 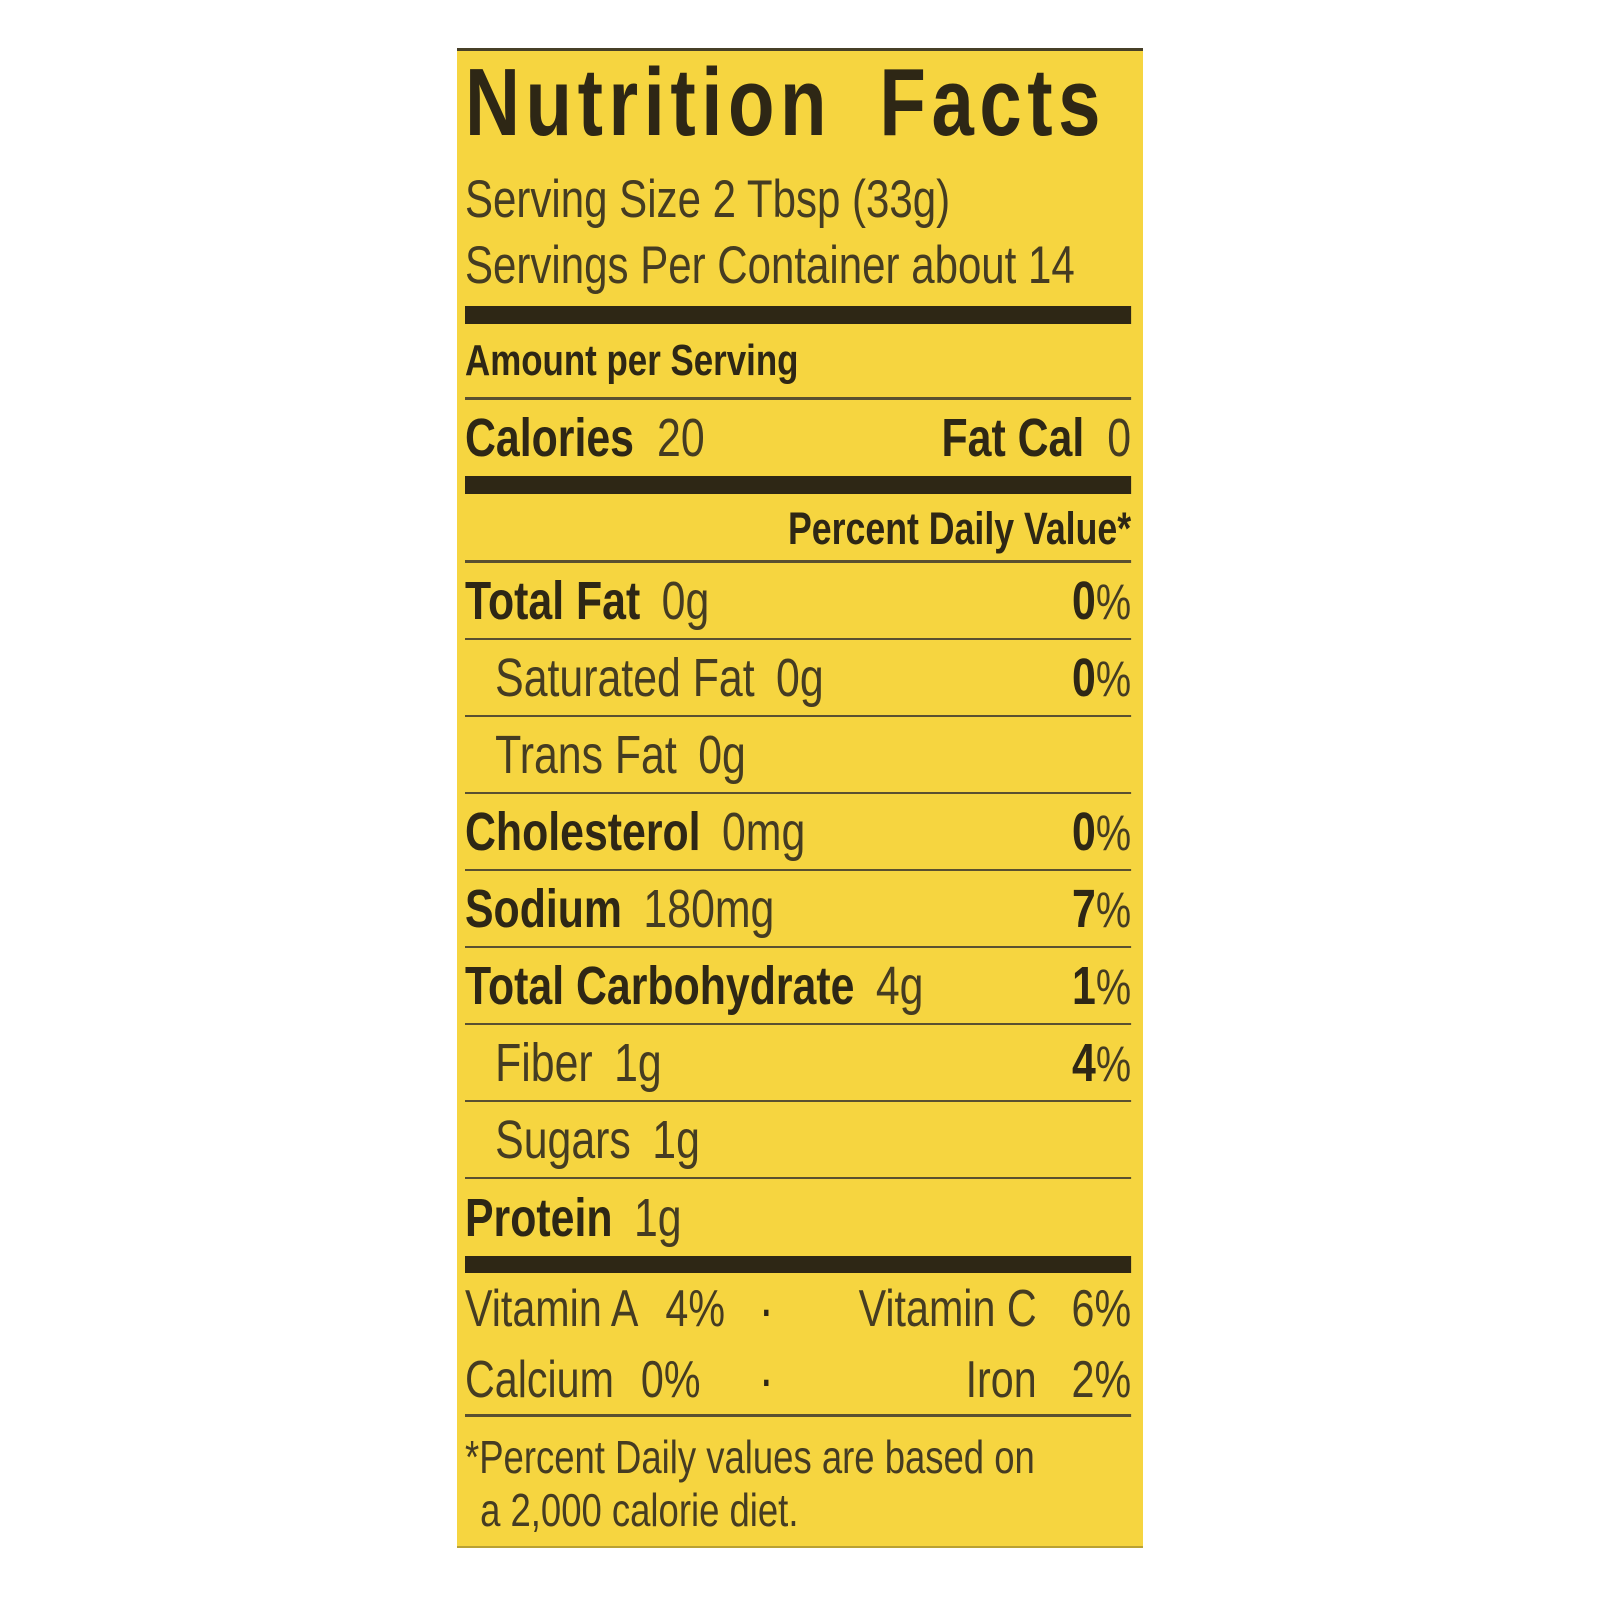 I want to click on nutrient-row-total-fat: Total Fat 0g 0%, so click(x=798, y=601).